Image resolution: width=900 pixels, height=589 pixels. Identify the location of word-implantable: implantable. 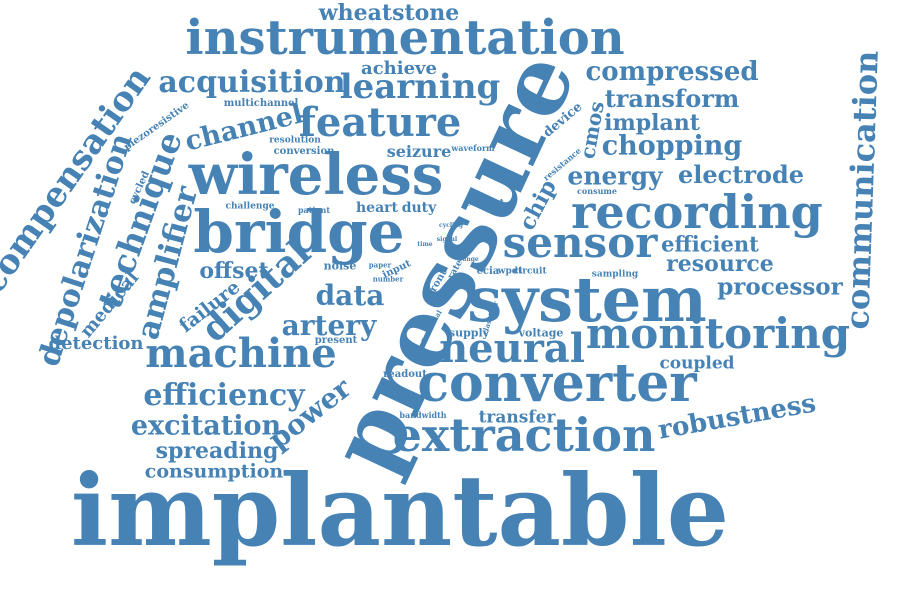
(400, 511).